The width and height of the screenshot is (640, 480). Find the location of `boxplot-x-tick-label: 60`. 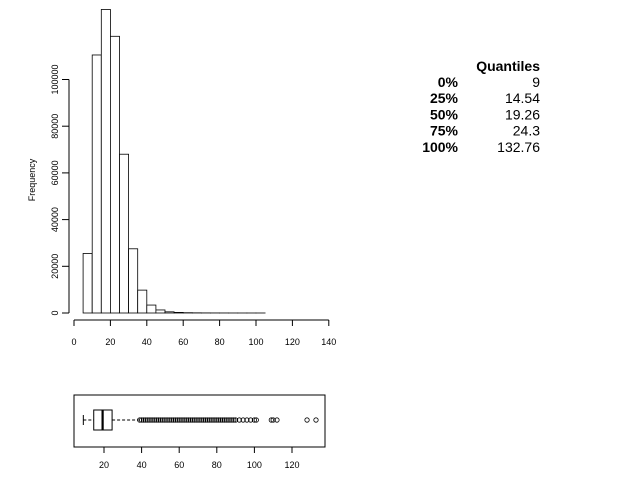

boxplot-x-tick-label: 60 is located at coordinates (179, 465).